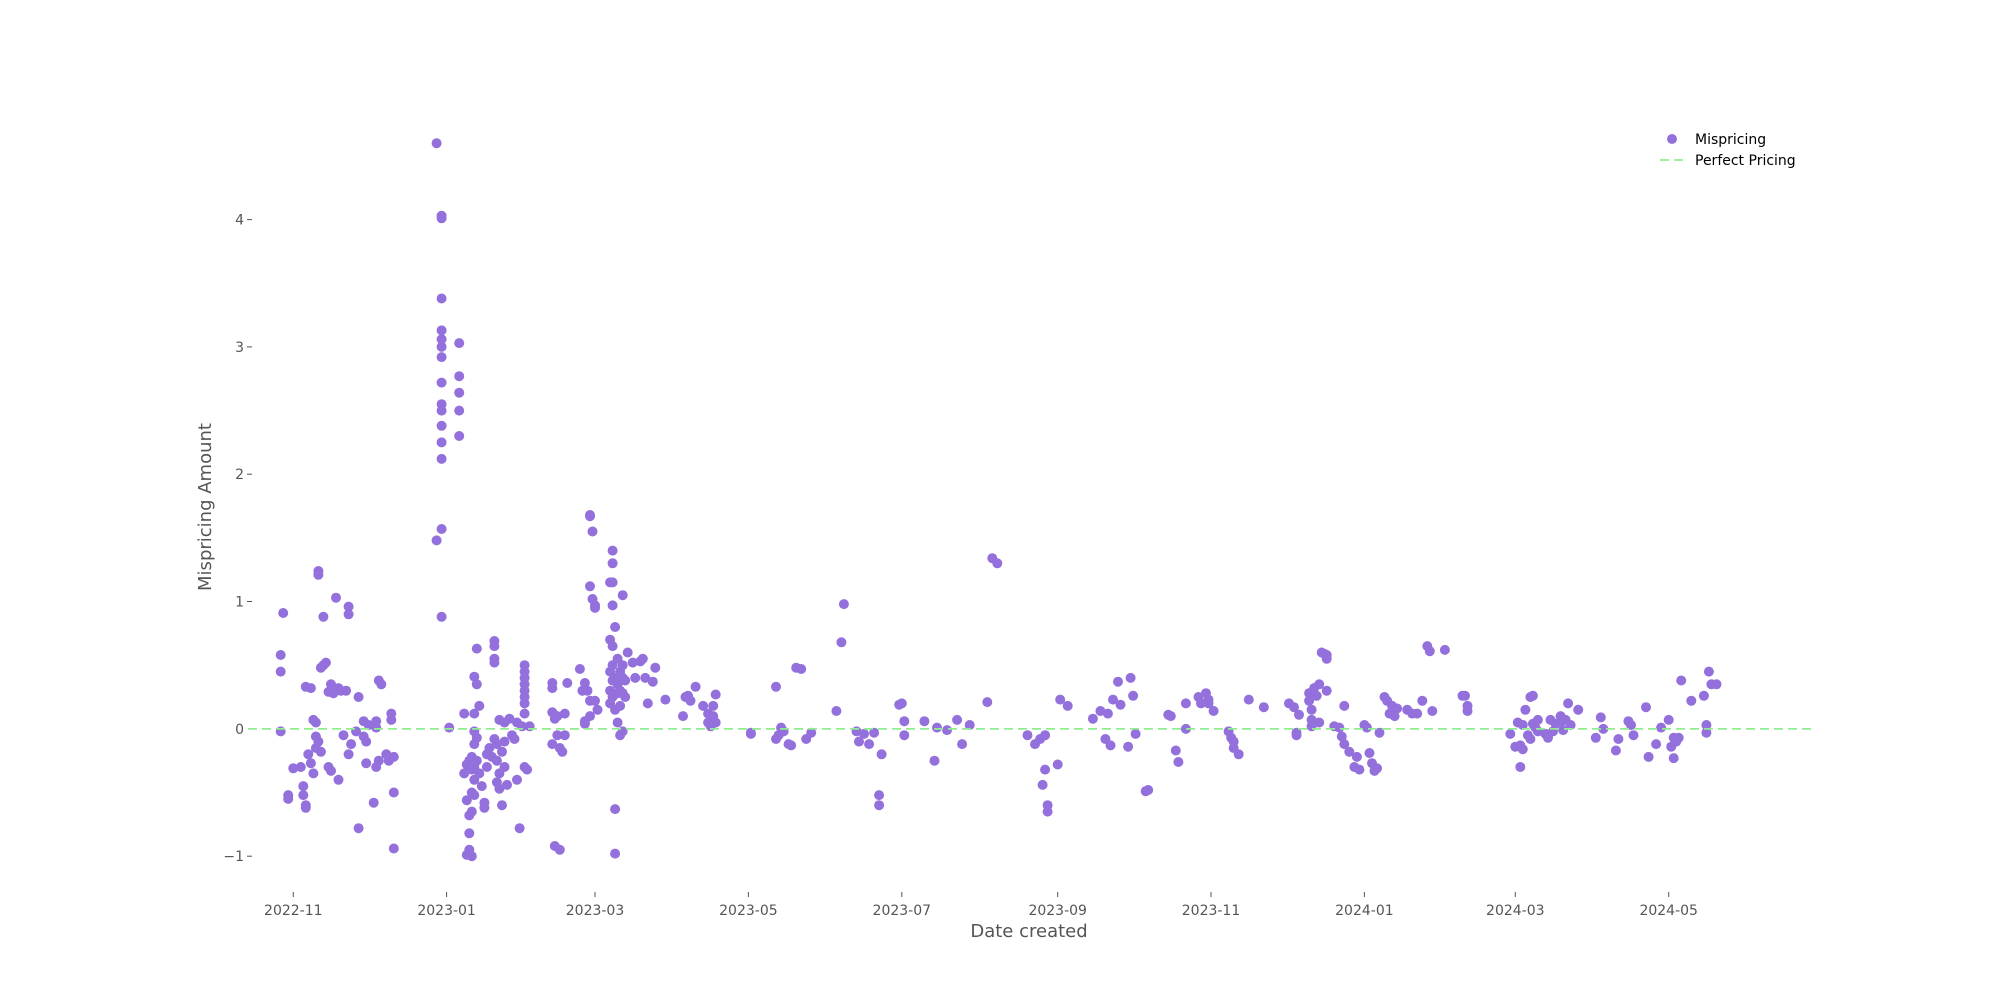 The height and width of the screenshot is (1000, 2000). I want to click on x-tick-label: 2023-05, so click(748, 911).